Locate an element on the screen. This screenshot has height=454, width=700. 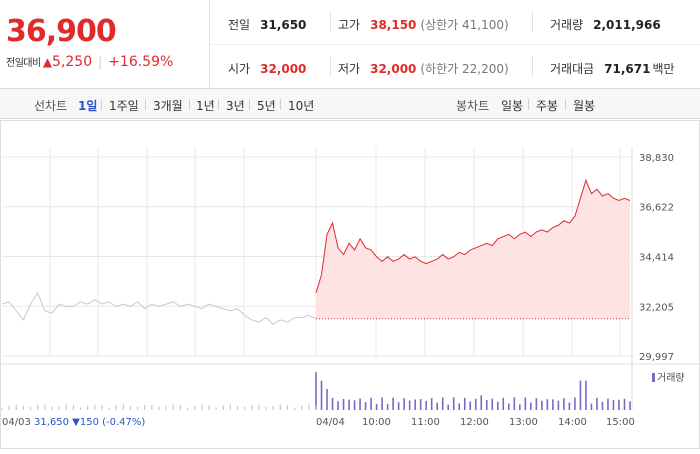
stat-prev-close: 전일 31,650 is located at coordinates (267, 24).